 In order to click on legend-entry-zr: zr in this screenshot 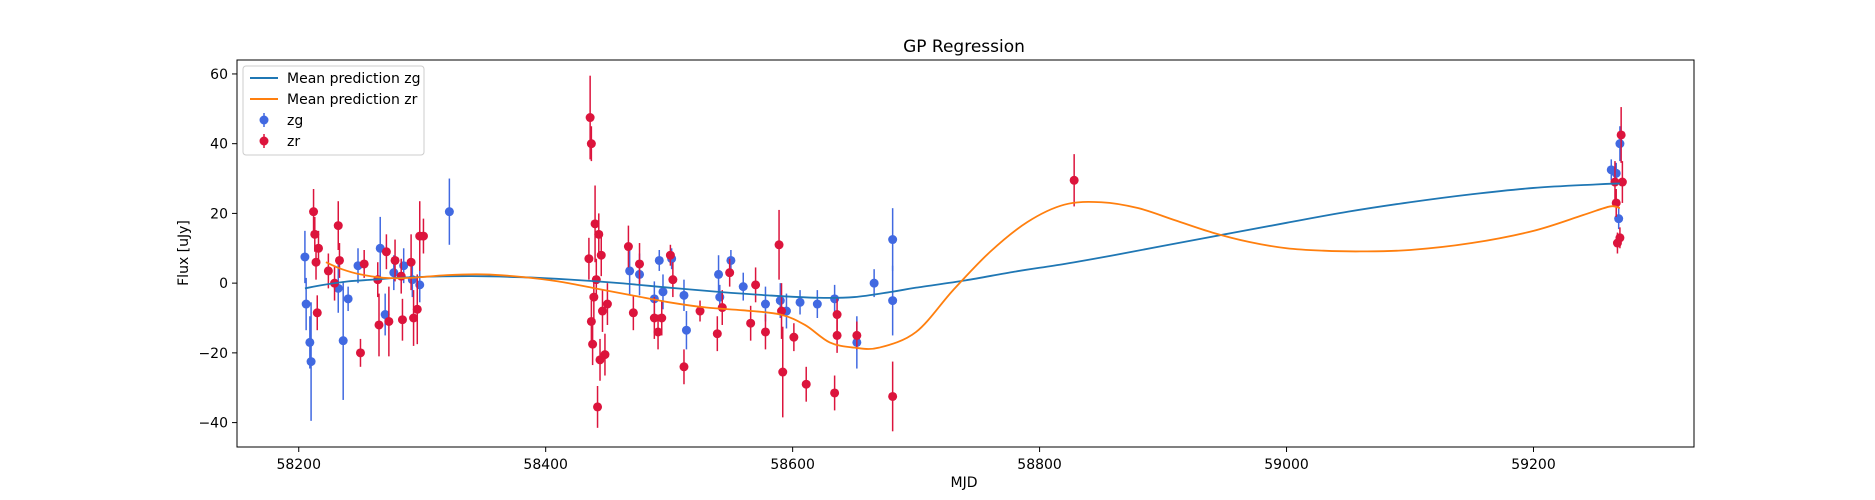, I will do `click(279, 142)`.